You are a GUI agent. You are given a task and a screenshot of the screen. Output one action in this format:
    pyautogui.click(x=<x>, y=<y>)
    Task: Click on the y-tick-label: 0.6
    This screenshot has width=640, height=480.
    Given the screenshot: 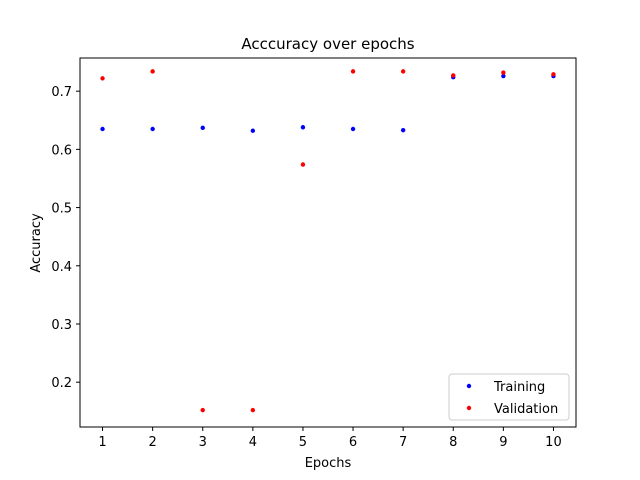 What is the action you would take?
    pyautogui.click(x=61, y=150)
    